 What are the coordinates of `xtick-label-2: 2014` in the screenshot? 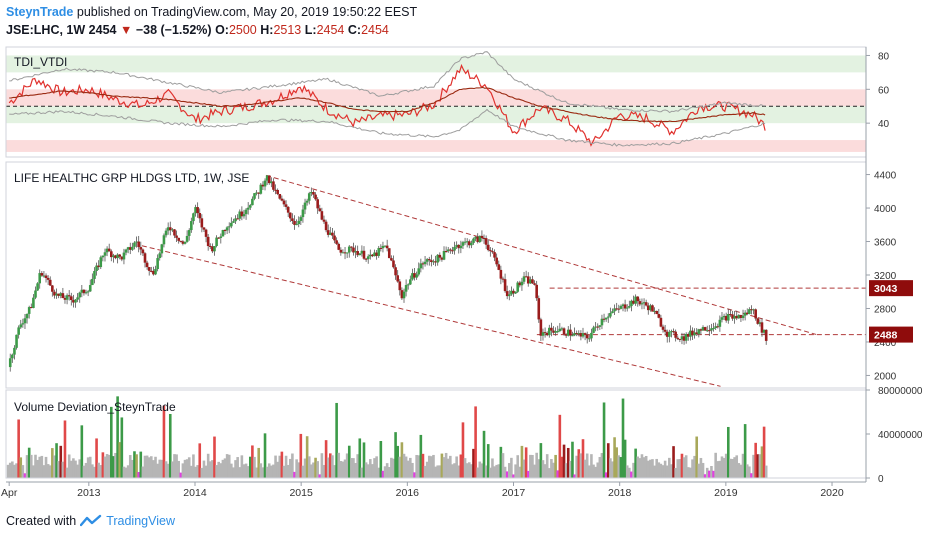 It's located at (195, 493).